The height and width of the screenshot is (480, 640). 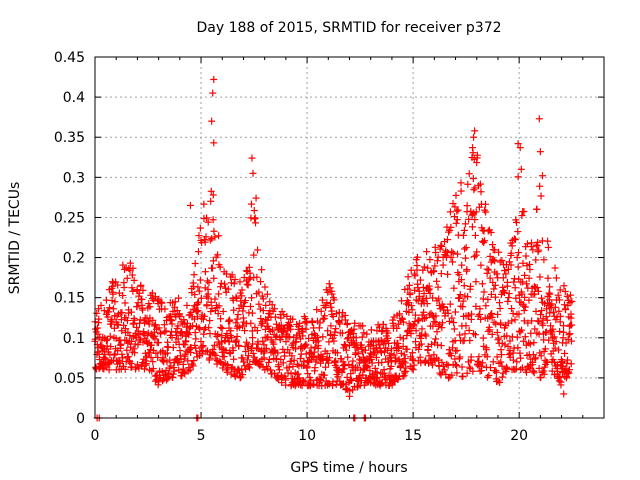 I want to click on y-tick-label: 0.25, so click(x=69, y=218).